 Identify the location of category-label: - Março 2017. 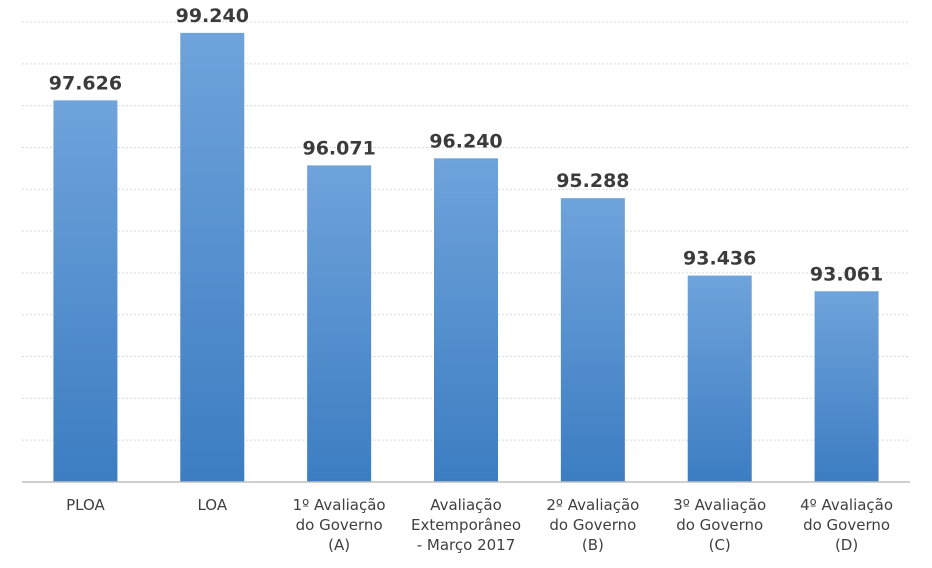
(466, 545).